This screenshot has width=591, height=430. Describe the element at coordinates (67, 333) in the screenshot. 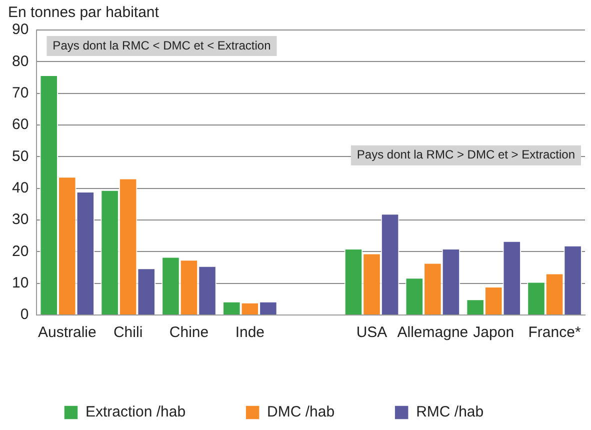

I see `x-tick-label: Australie` at that location.